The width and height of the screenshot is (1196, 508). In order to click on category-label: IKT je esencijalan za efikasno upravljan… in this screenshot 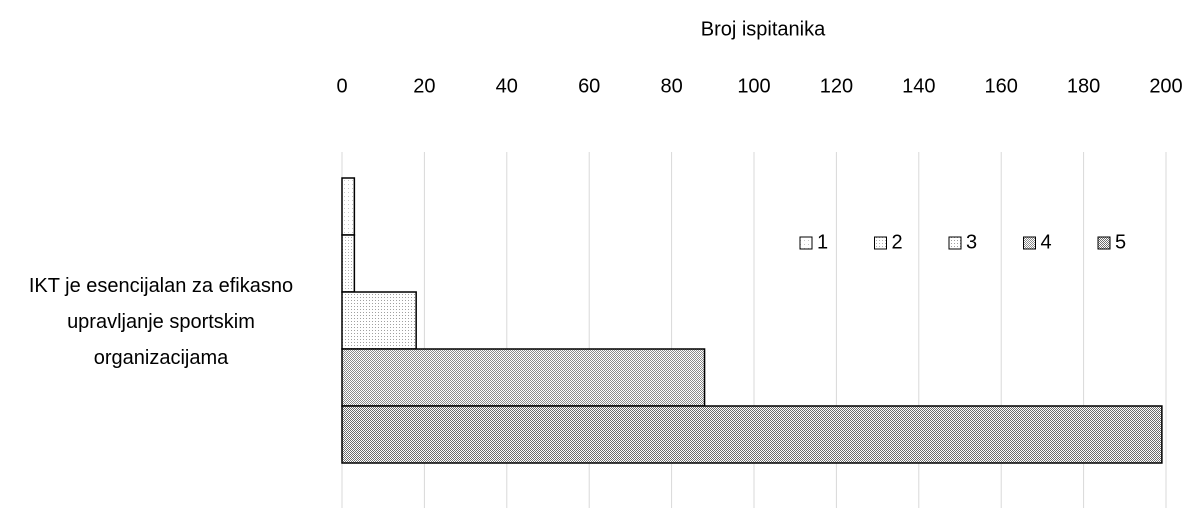, I will do `click(161, 322)`.